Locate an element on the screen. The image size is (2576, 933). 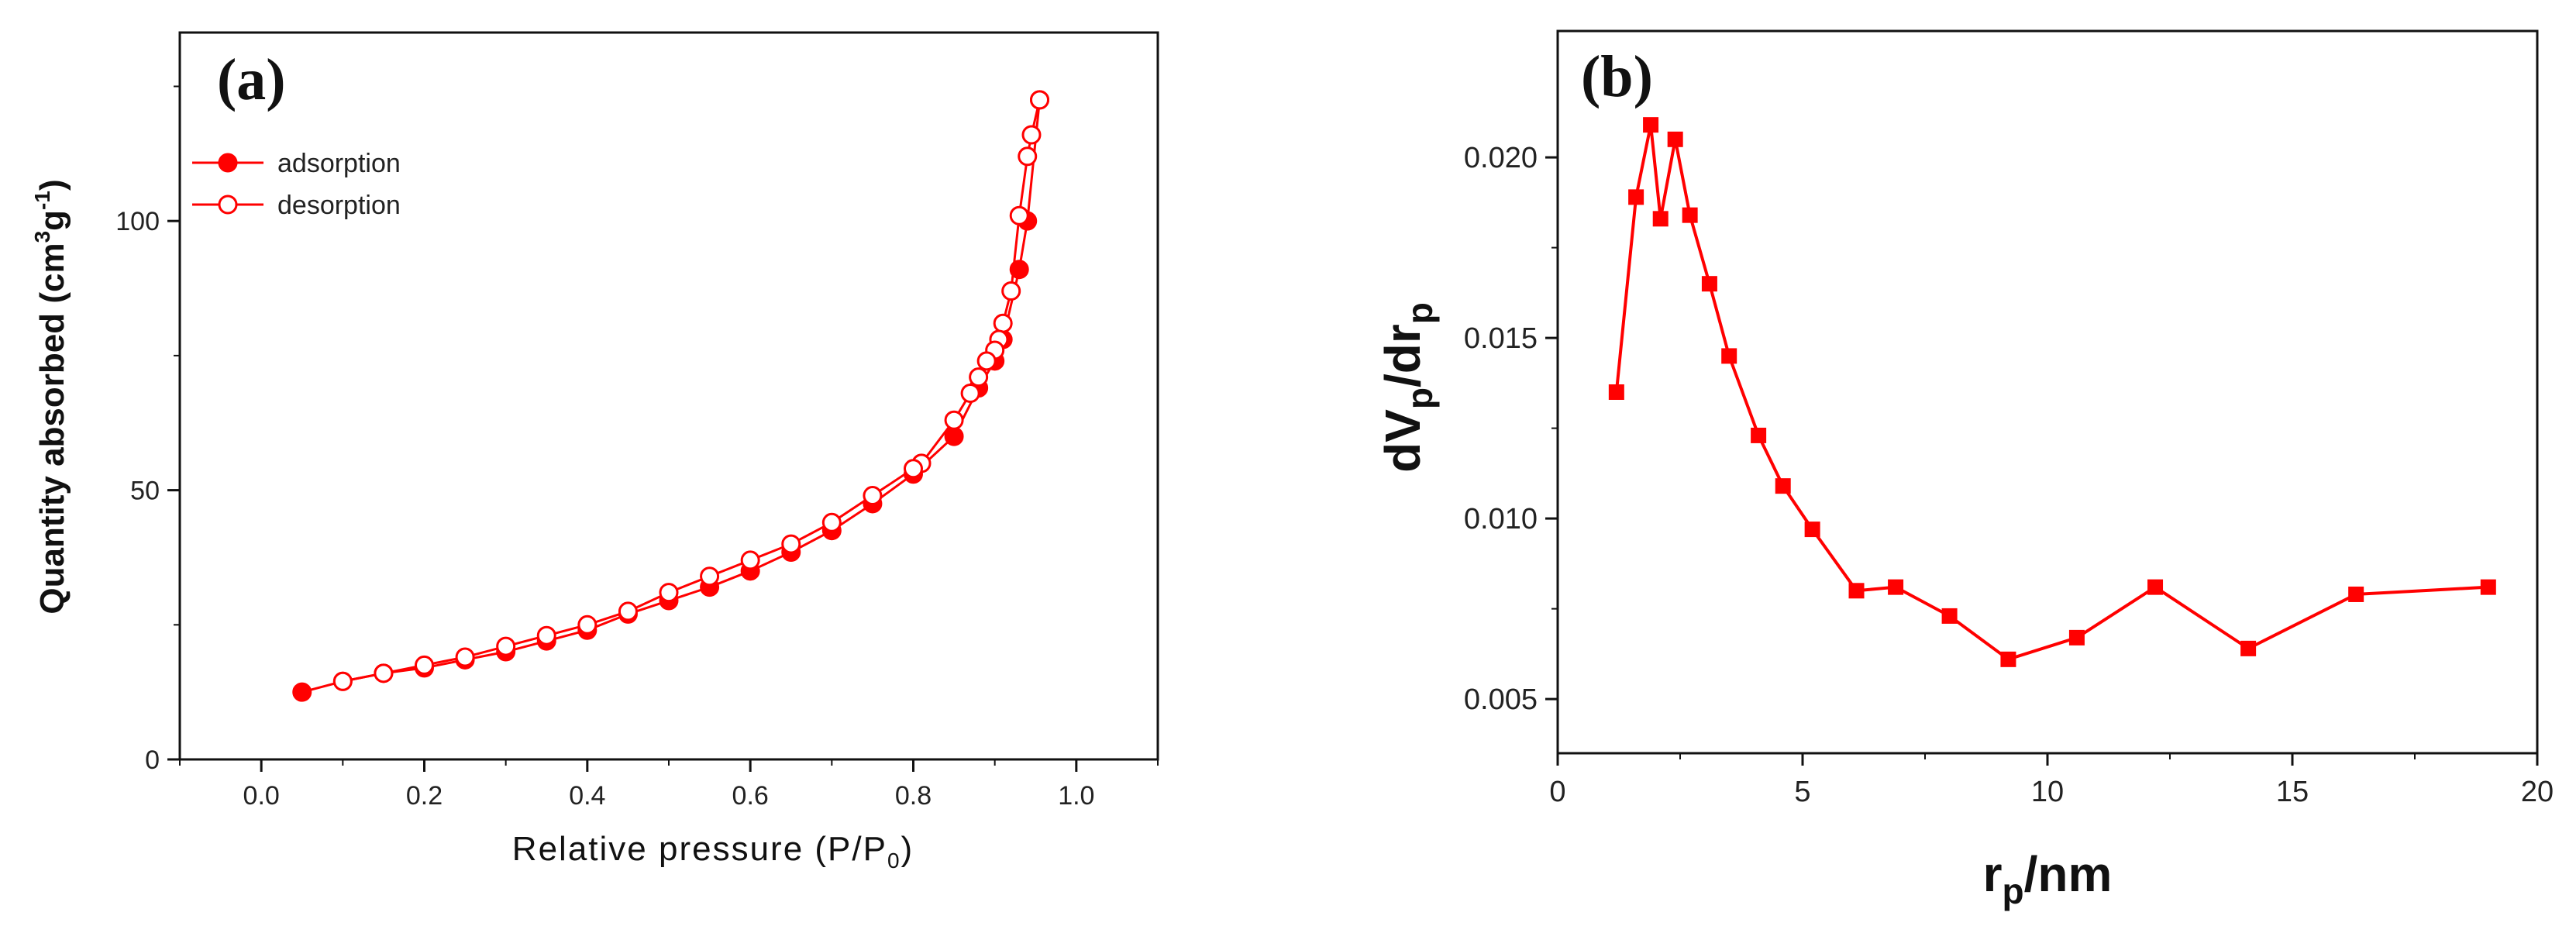
panel-a-y-axis: 0 50 100 is located at coordinates (147, 430).